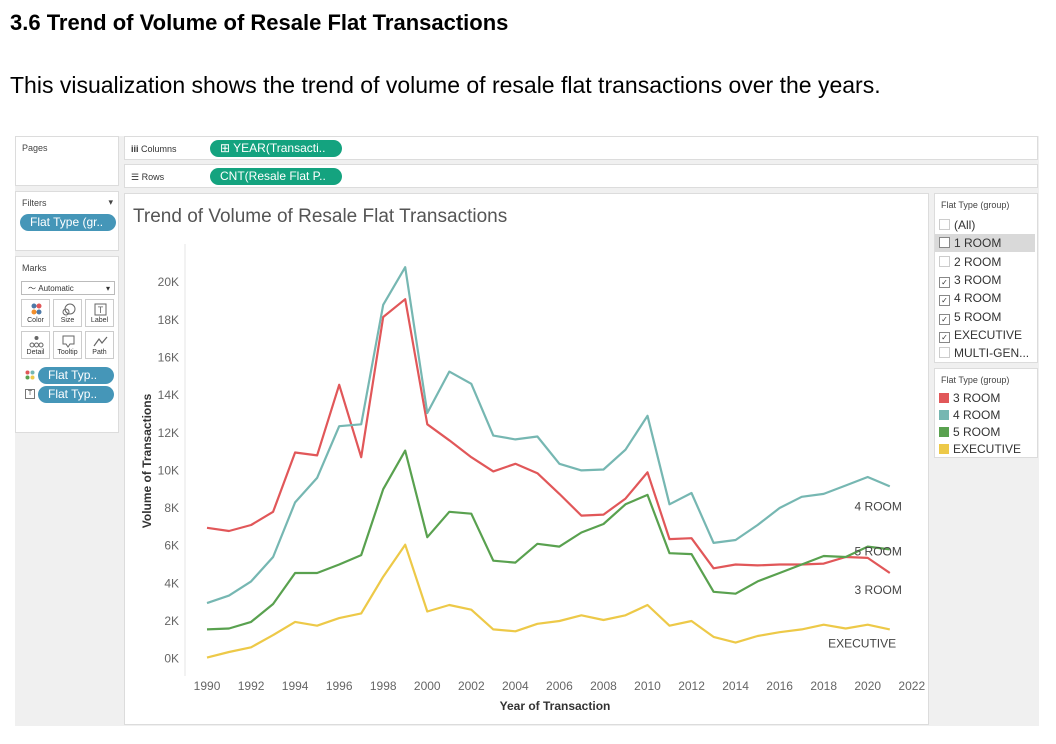 This screenshot has height=744, width=1056. I want to click on filter-item: ✓ 3 ROOM, so click(987, 280).